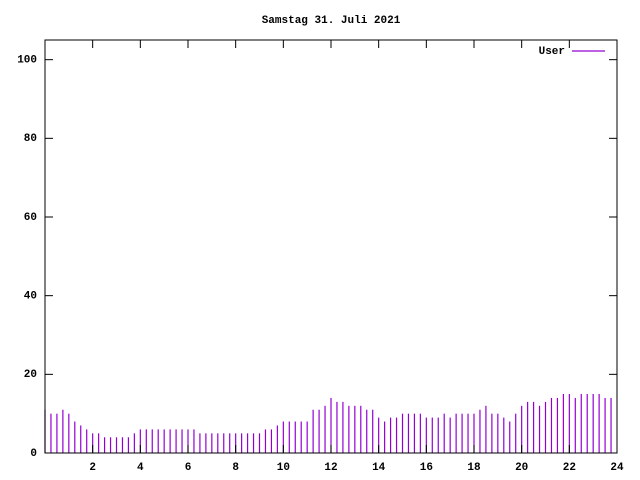 The image size is (640, 480). I want to click on x-tick-label: 14, so click(379, 468).